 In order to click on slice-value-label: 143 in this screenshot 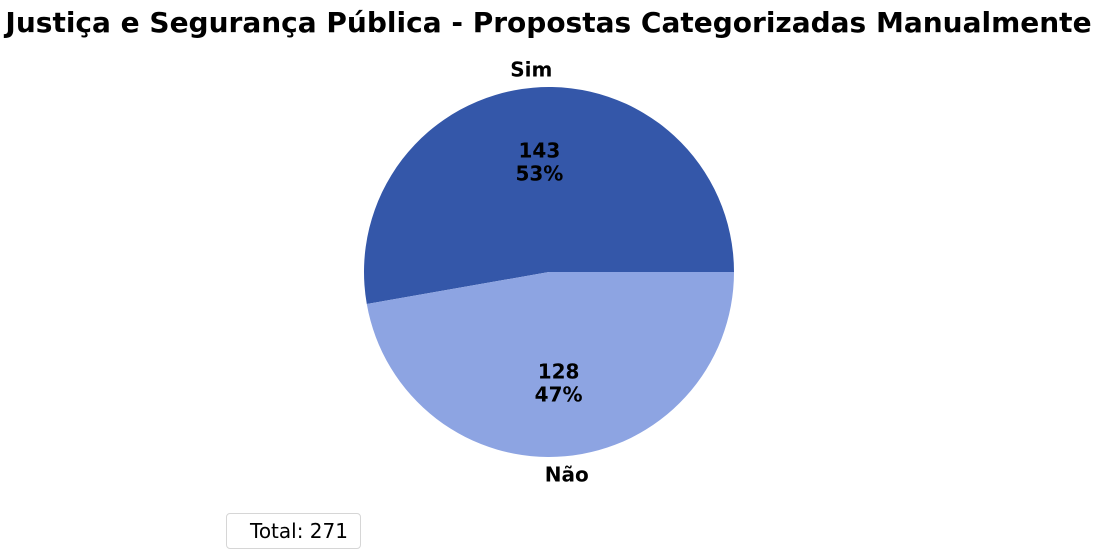, I will do `click(540, 150)`.